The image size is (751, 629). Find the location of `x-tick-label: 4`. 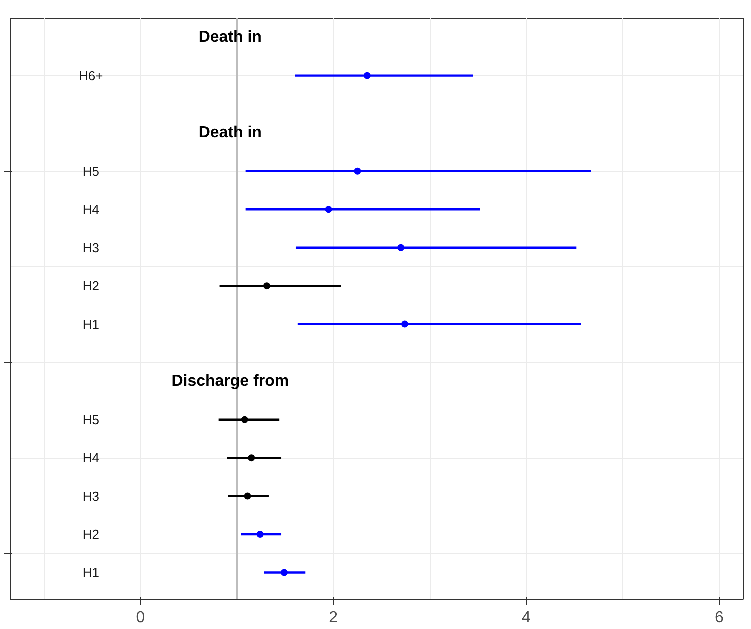

x-tick-label: 4 is located at coordinates (527, 618).